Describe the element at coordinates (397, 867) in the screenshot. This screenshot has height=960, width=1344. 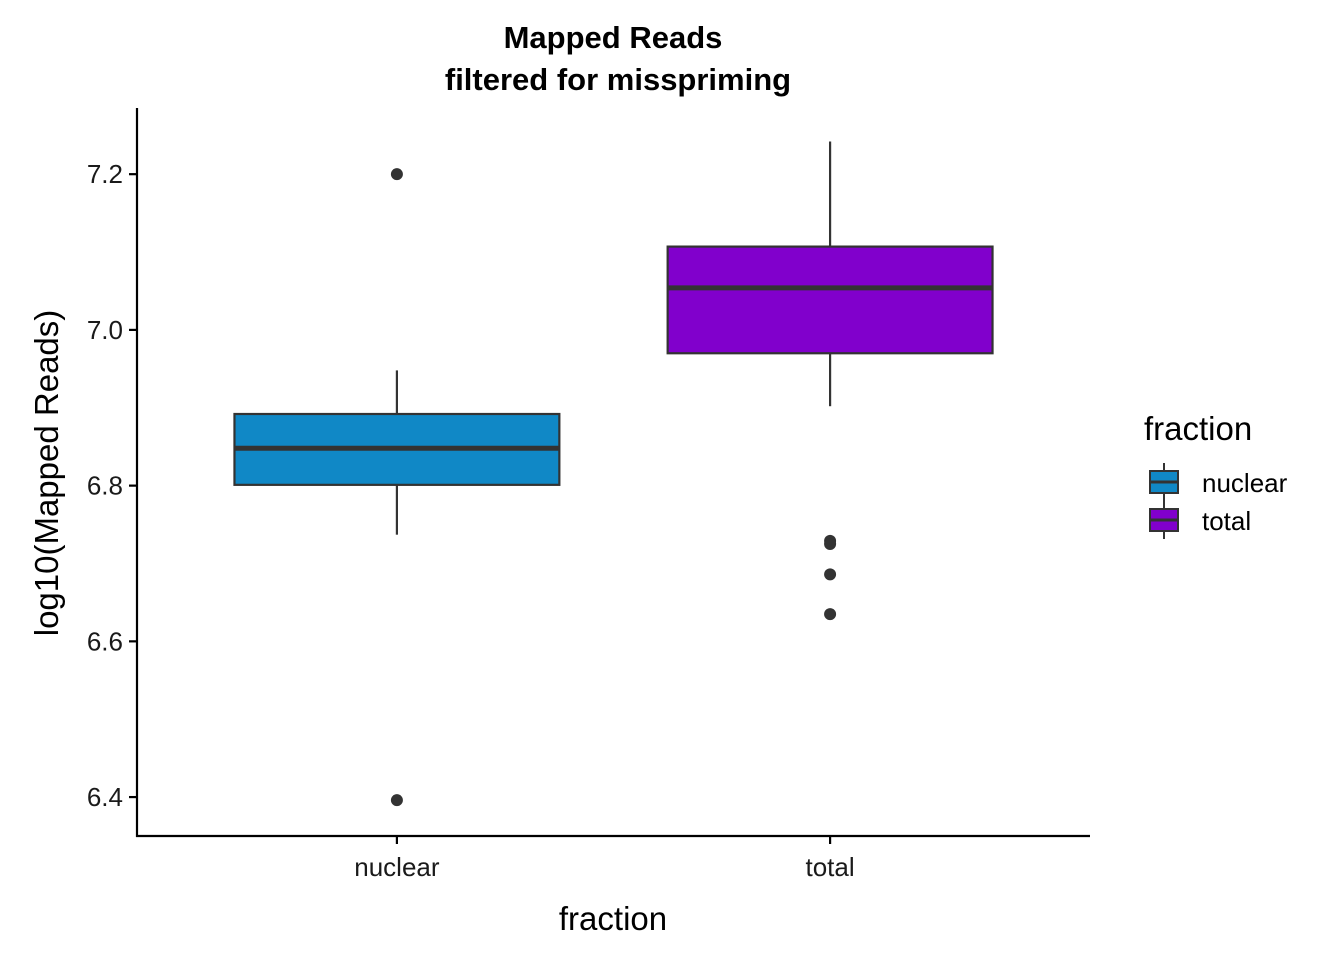
I see `x-tick-label: nuclear` at that location.